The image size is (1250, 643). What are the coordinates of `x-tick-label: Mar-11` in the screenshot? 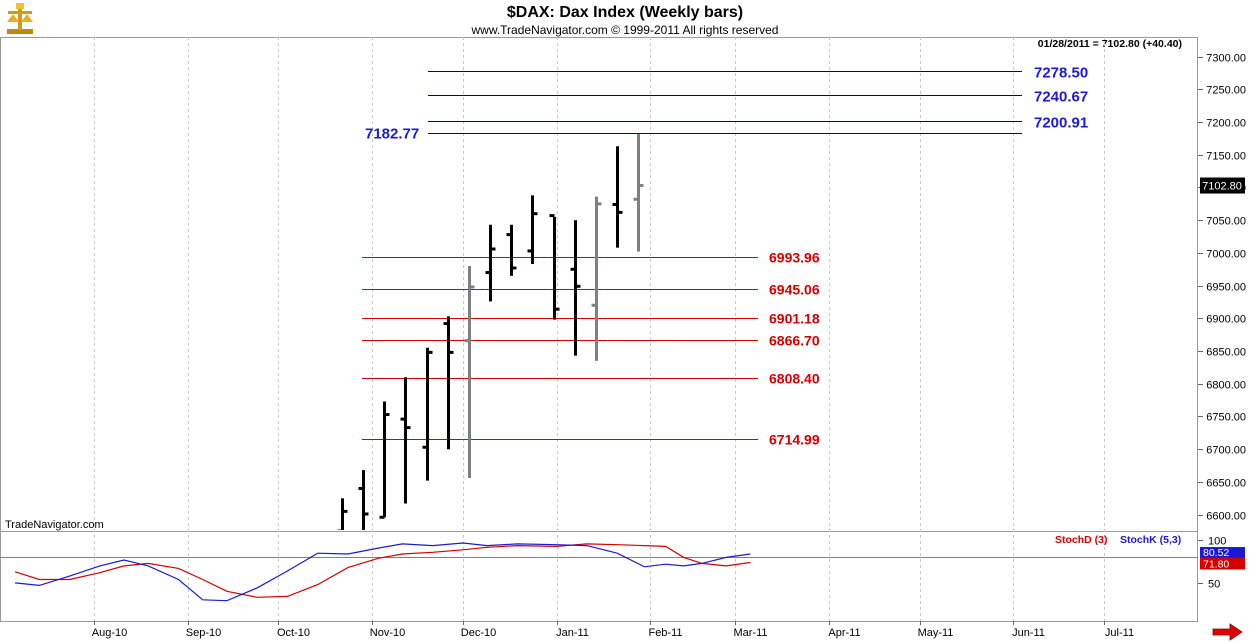 It's located at (750, 633).